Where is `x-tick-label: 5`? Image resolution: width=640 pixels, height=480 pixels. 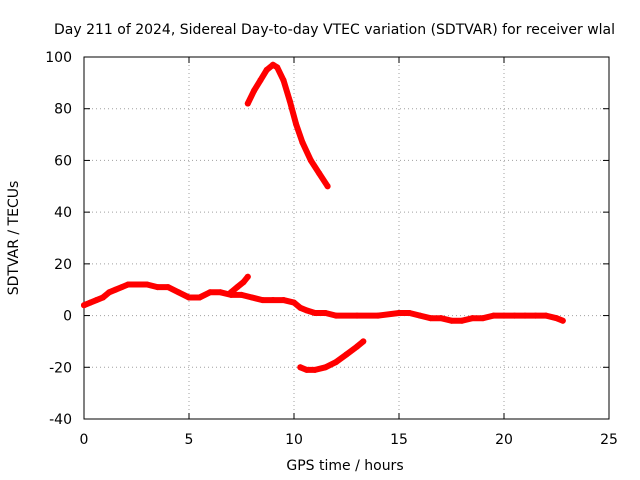 x-tick-label: 5 is located at coordinates (189, 440).